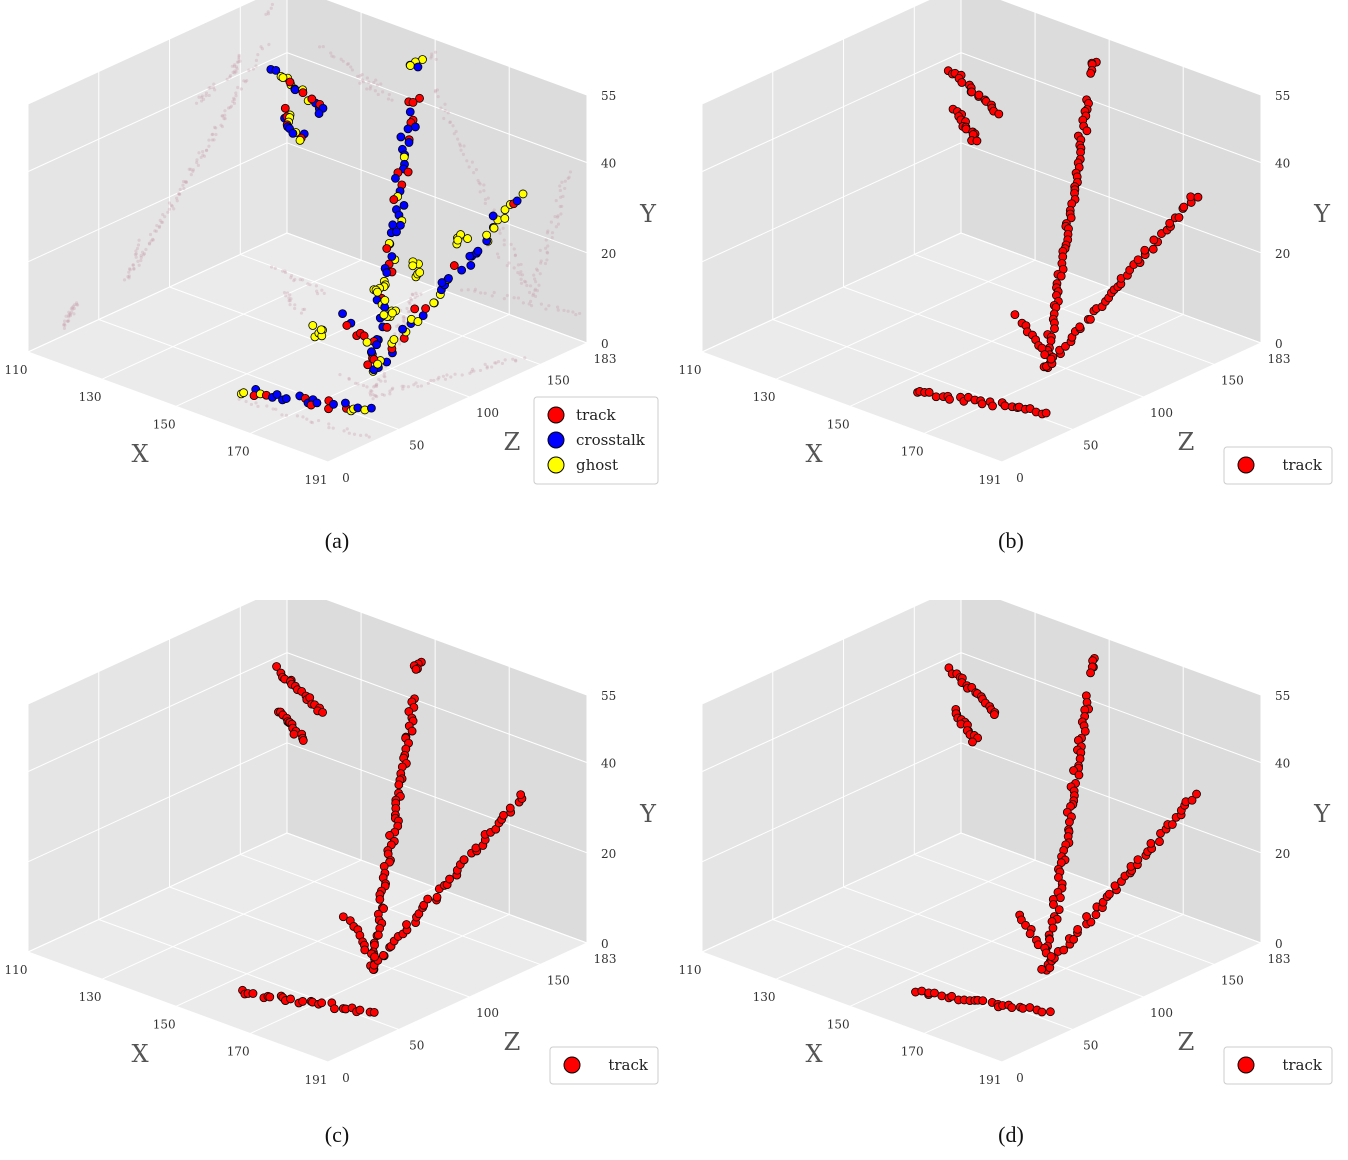 Image resolution: width=1348 pixels, height=1160 pixels. What do you see at coordinates (337, 540) in the screenshot?
I see `panel-caption: (a)` at bounding box center [337, 540].